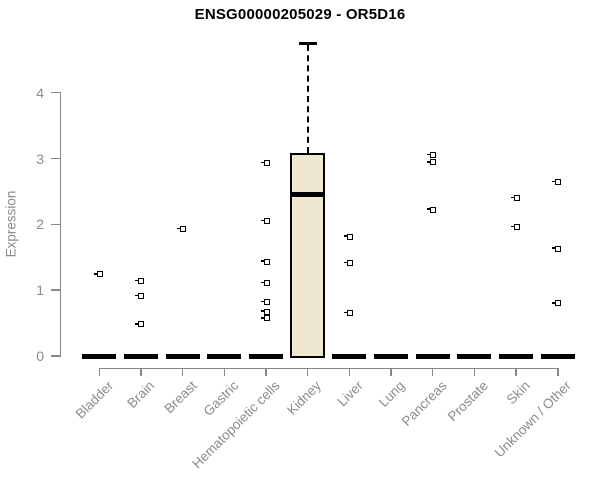 This screenshot has width=600, height=500. I want to click on collapsed-box-brain, so click(140, 356).